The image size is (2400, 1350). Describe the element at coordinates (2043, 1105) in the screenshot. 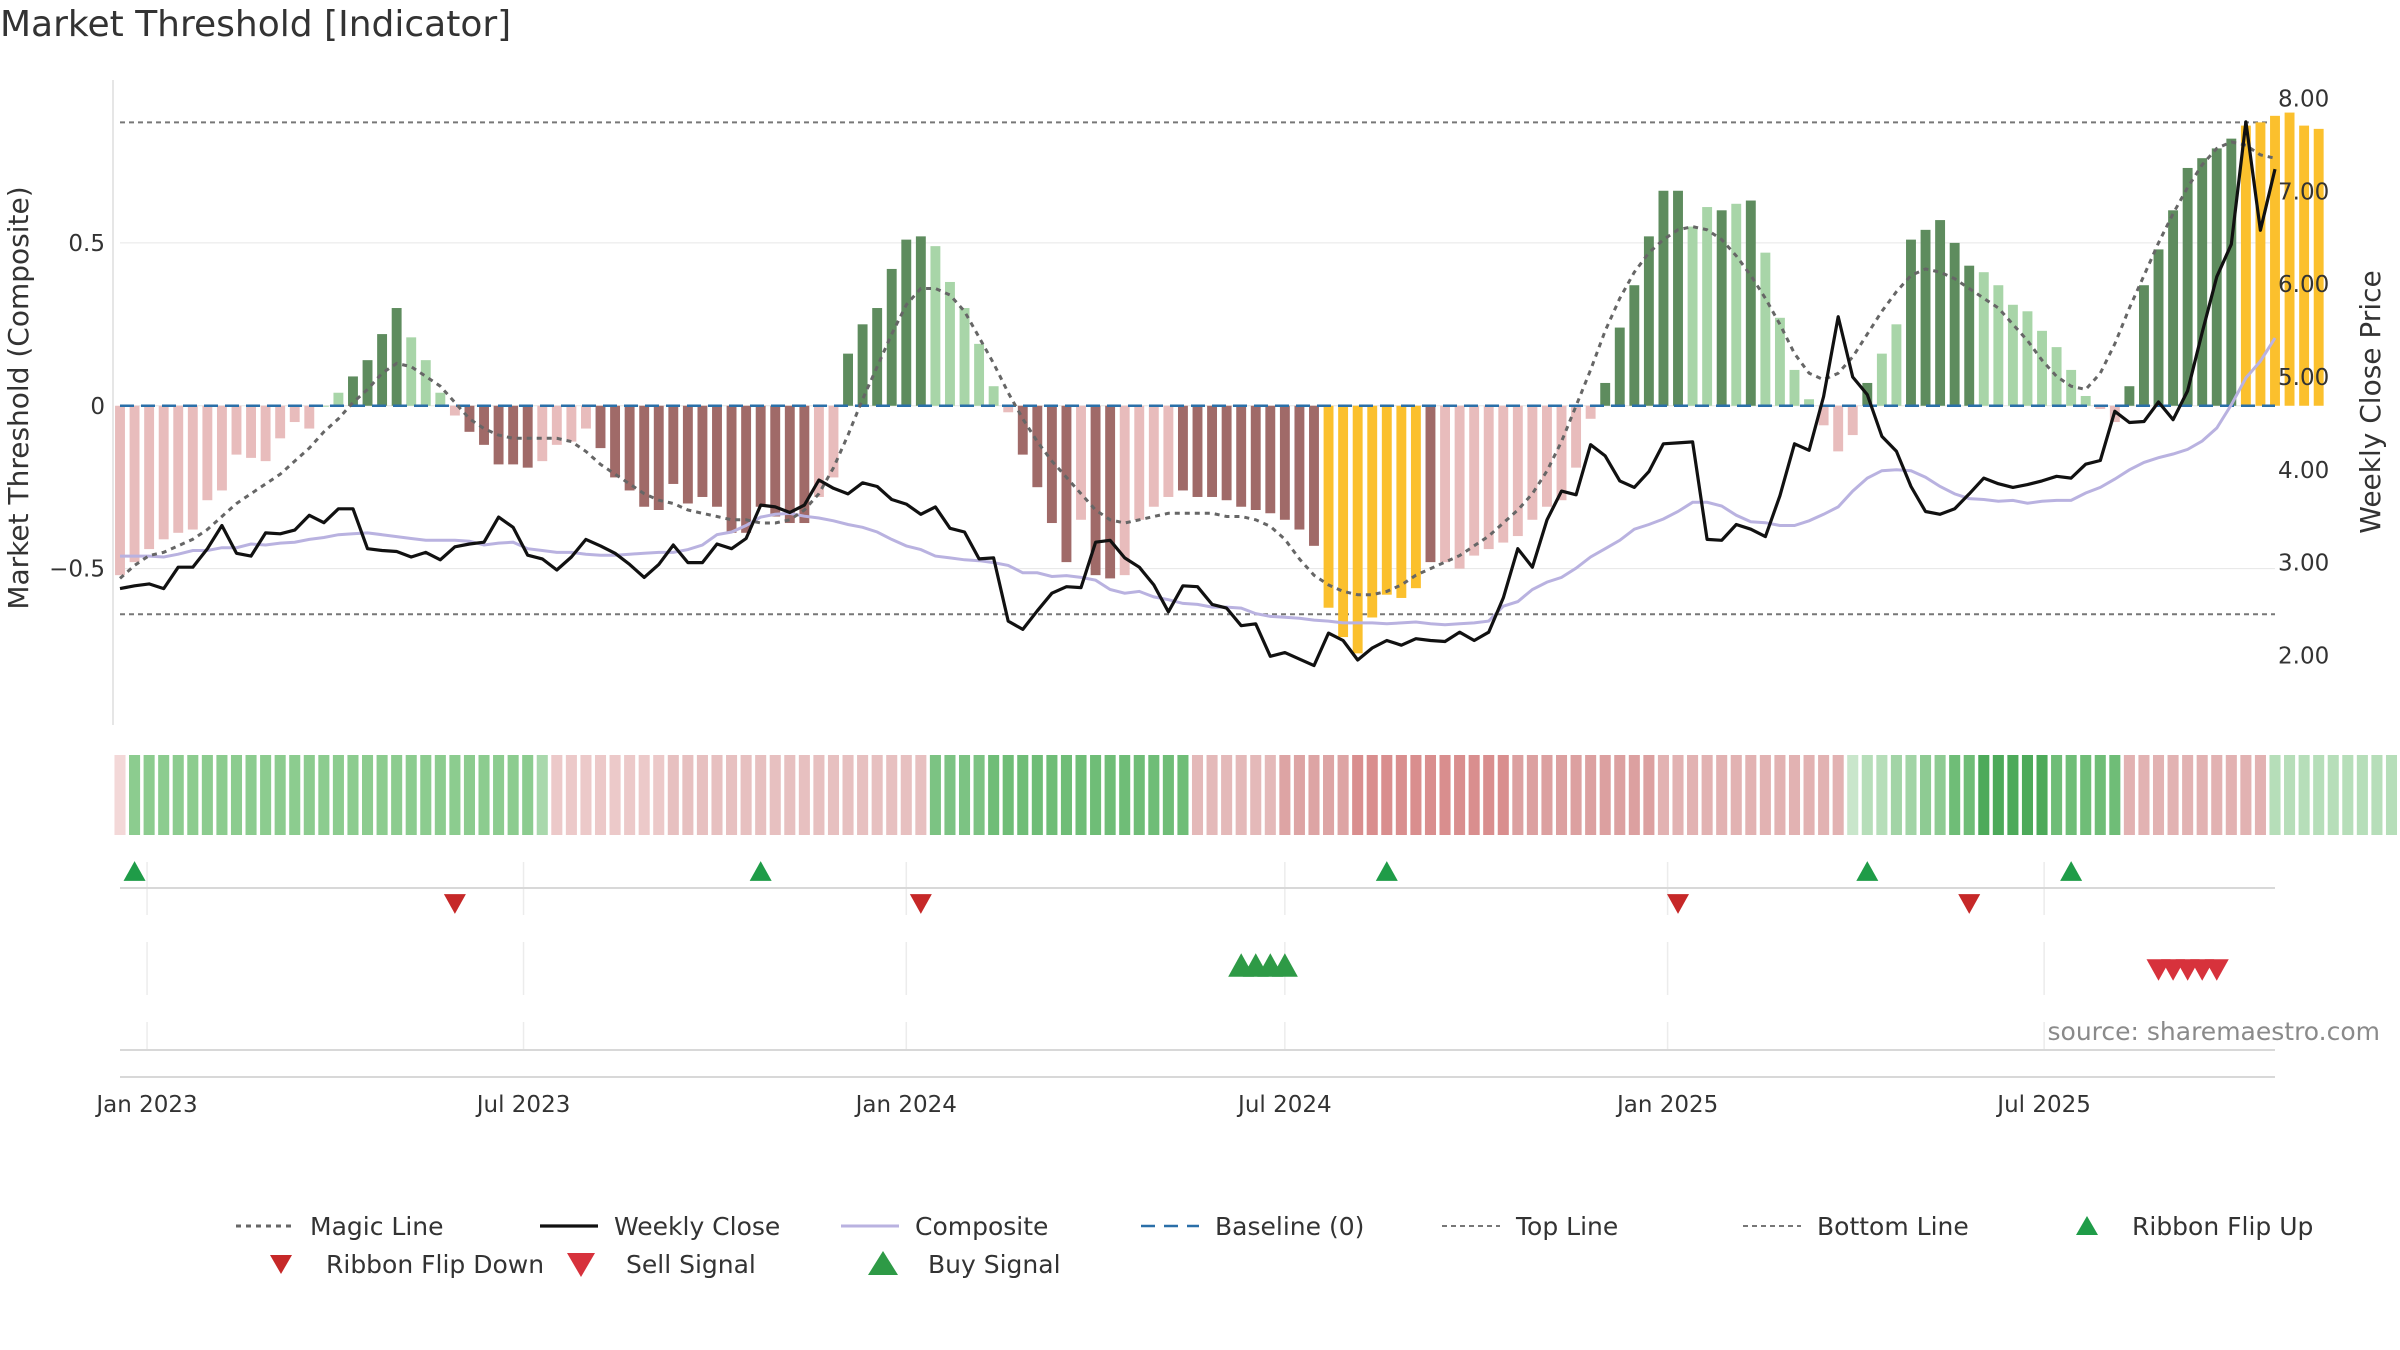

I see `x-tick-label: Jul 2025` at that location.